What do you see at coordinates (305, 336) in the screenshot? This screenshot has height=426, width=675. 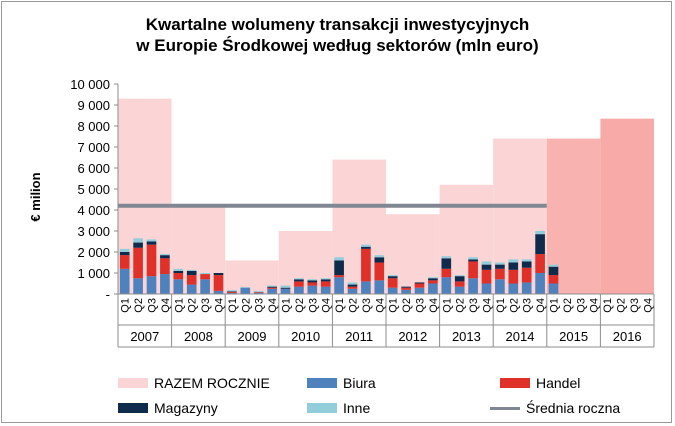 I see `year-label-2010: 2010` at bounding box center [305, 336].